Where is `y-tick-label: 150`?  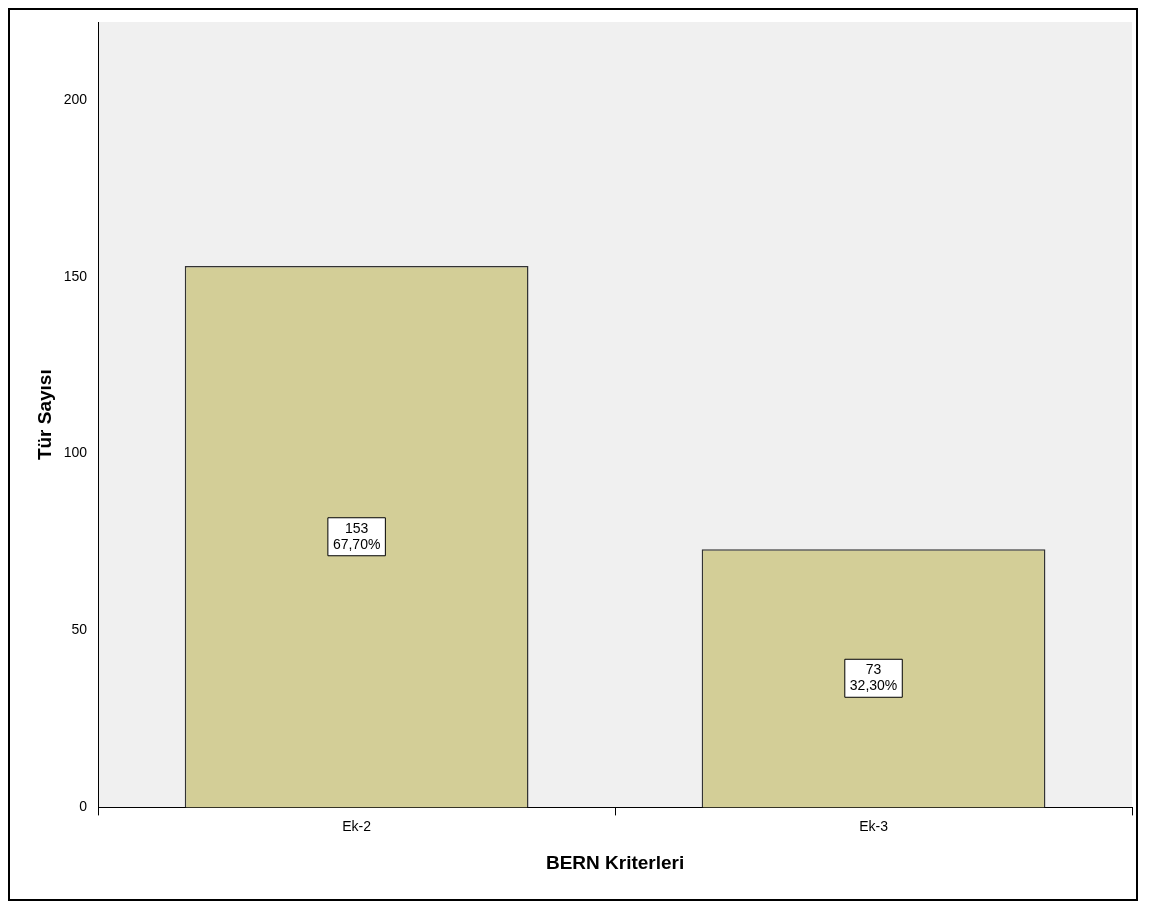 y-tick-label: 150 is located at coordinates (75, 275).